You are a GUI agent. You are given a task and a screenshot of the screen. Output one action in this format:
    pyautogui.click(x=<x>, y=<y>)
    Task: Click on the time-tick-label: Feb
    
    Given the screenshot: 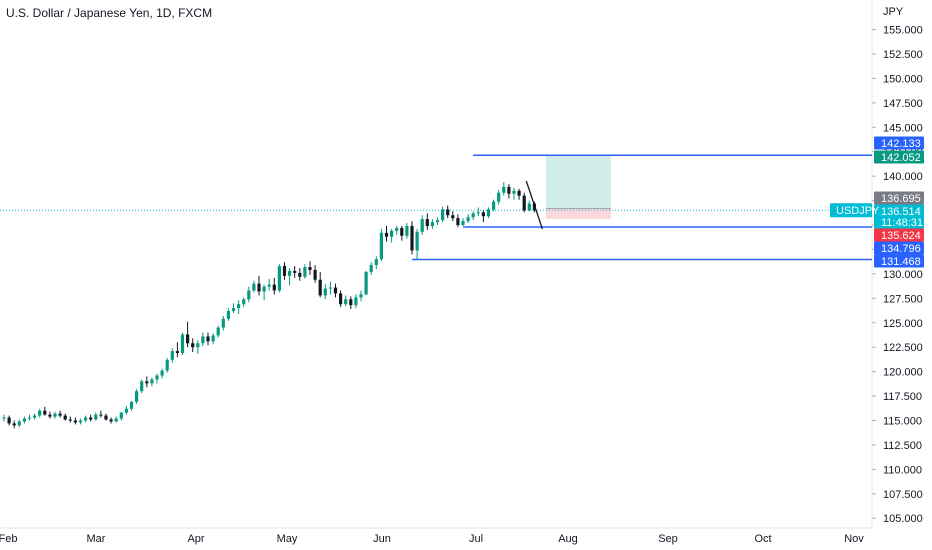 What is the action you would take?
    pyautogui.click(x=8, y=539)
    